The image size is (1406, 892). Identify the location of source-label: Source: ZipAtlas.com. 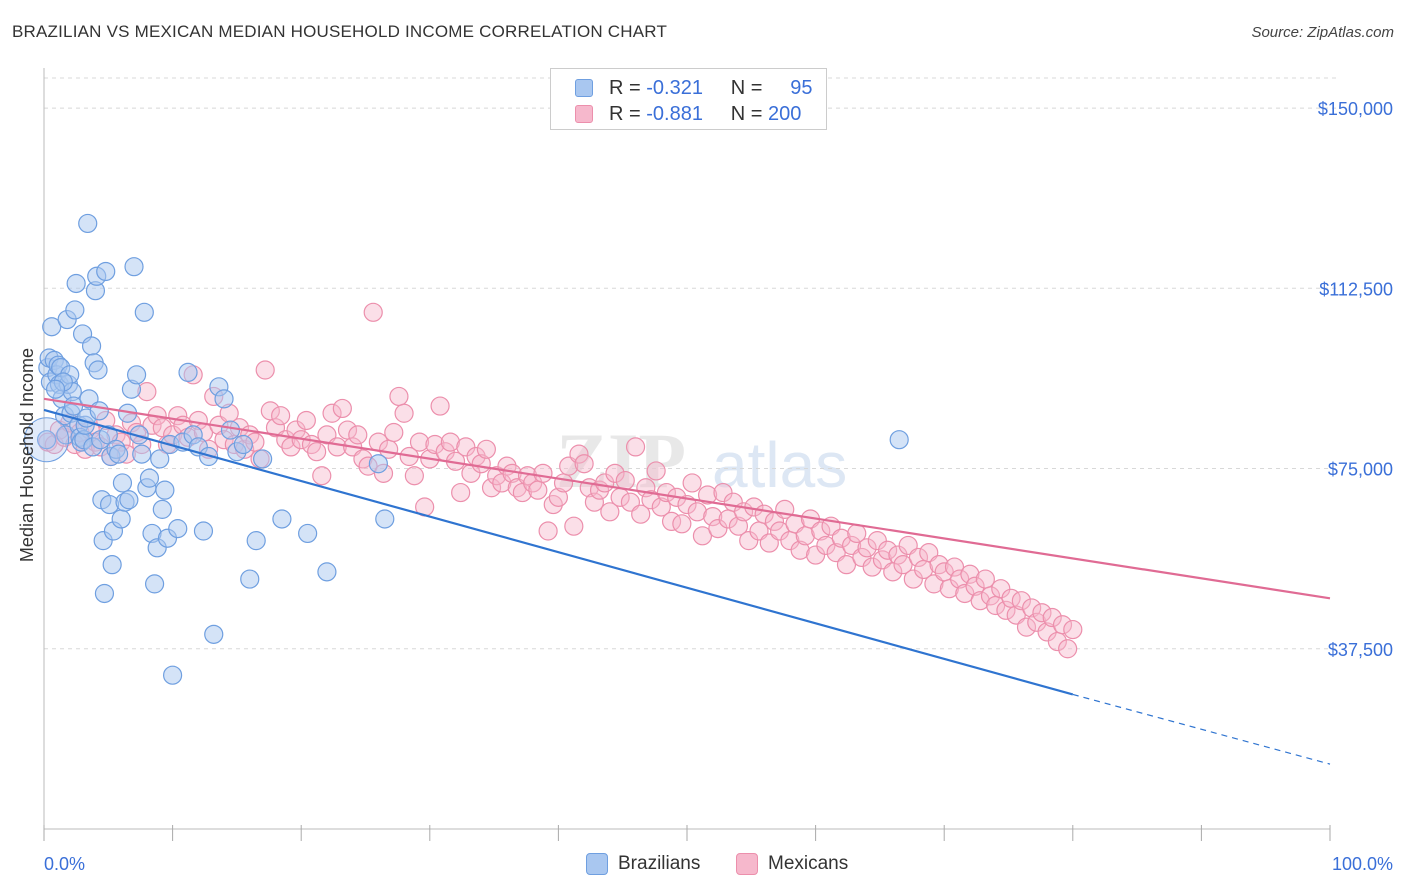
(1322, 32).